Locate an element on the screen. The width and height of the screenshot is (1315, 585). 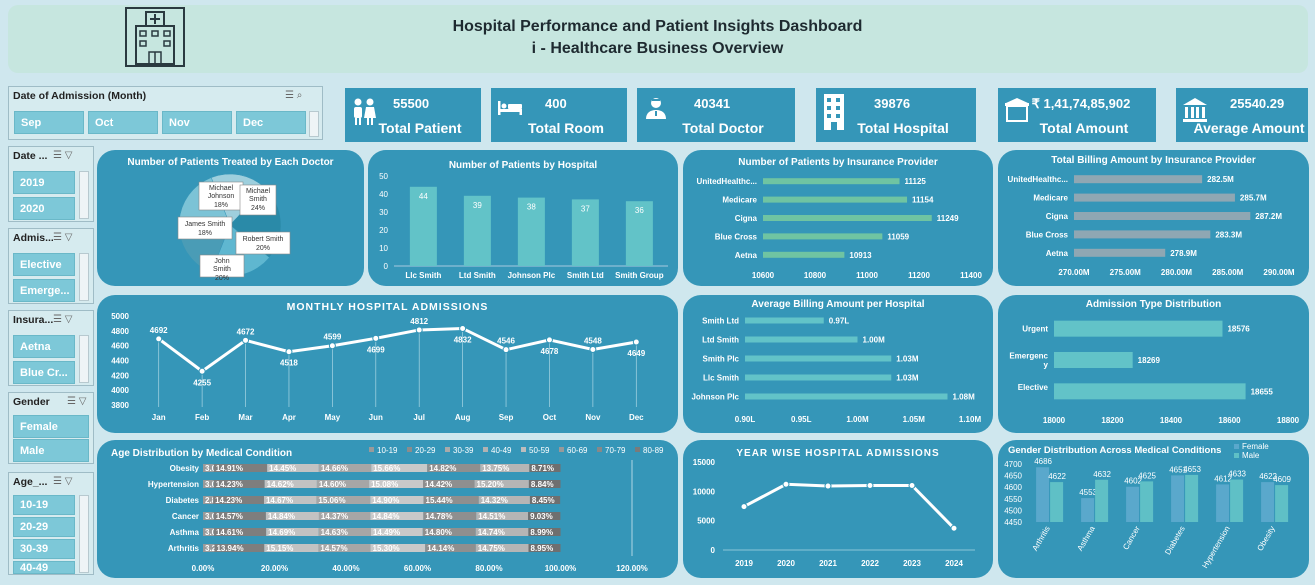
slicer-item-20-29: 20-29 is located at coordinates (44, 527).